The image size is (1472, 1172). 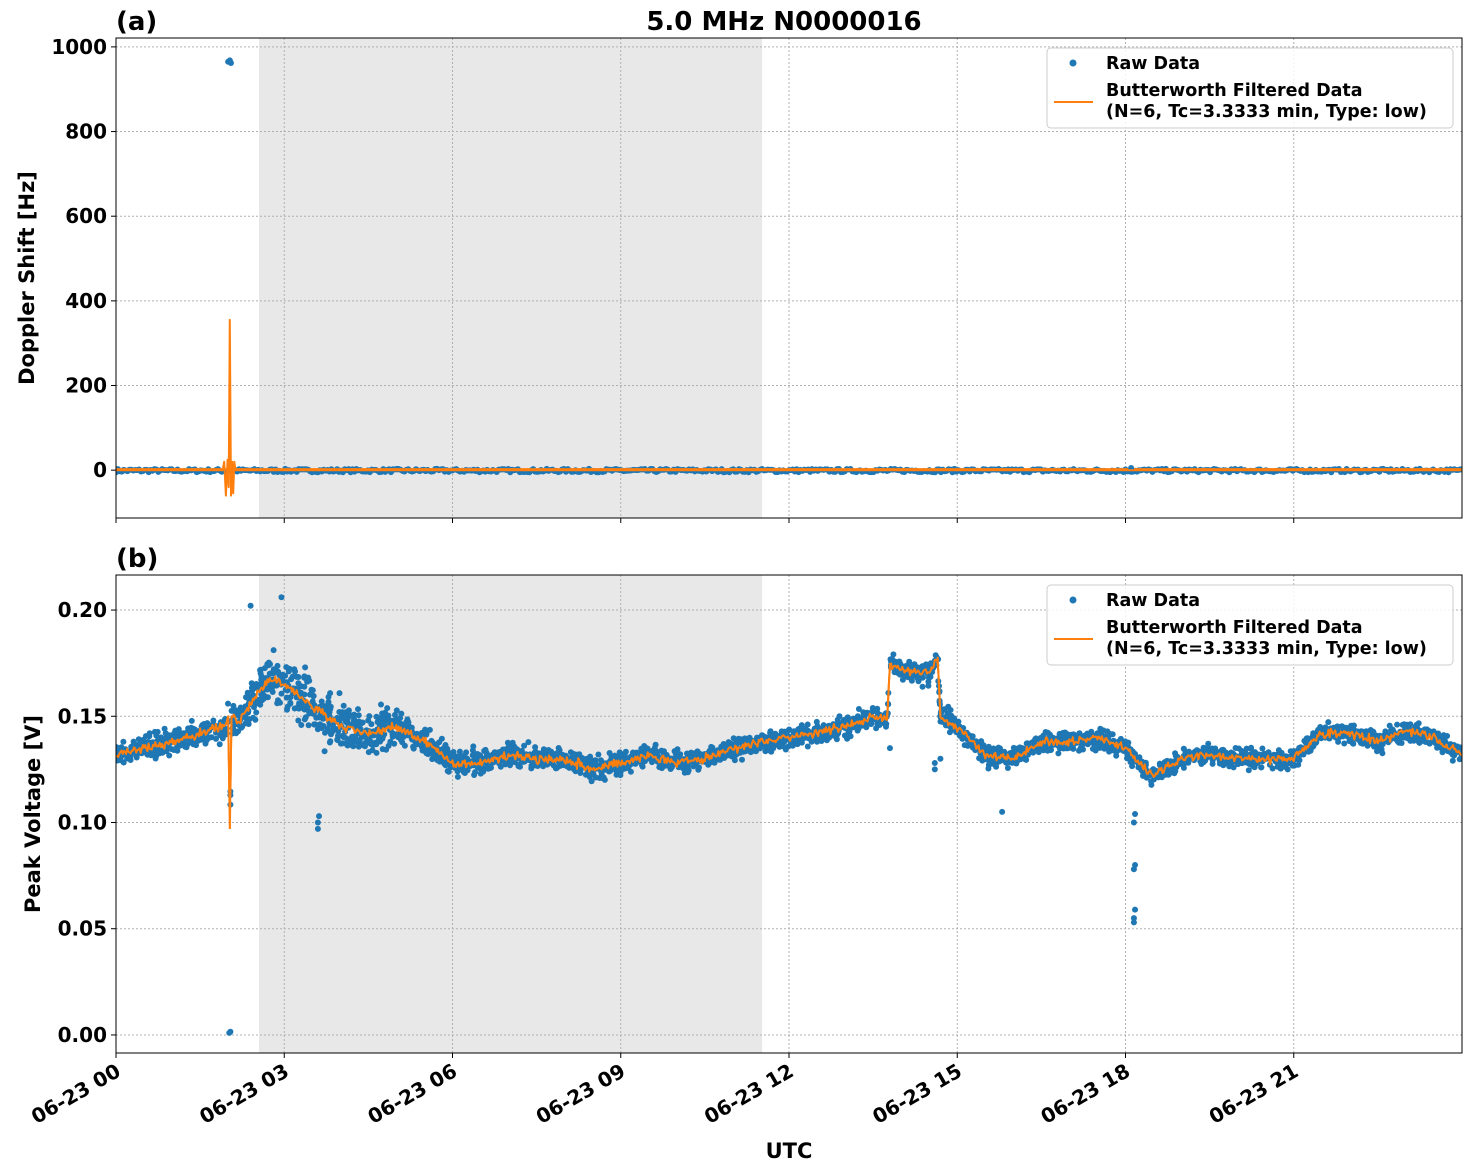 I want to click on legend-raw-marker, so click(x=1073, y=63).